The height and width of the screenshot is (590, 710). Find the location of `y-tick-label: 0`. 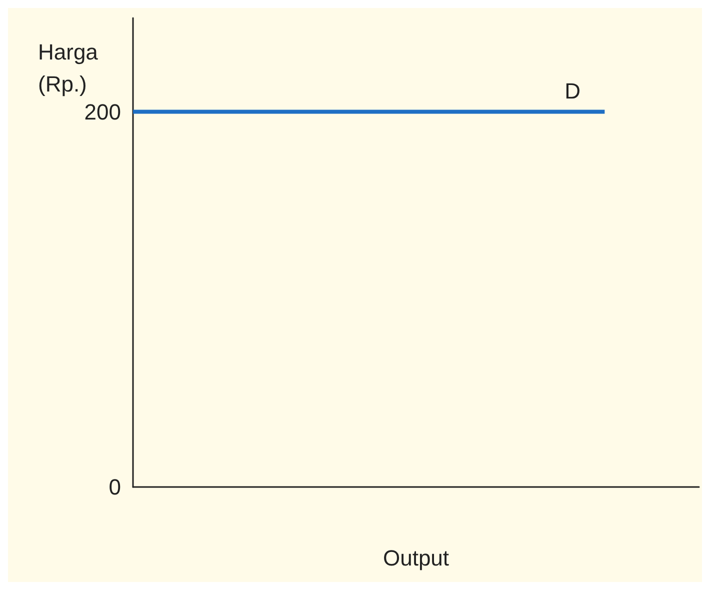

y-tick-label: 0 is located at coordinates (114, 487).